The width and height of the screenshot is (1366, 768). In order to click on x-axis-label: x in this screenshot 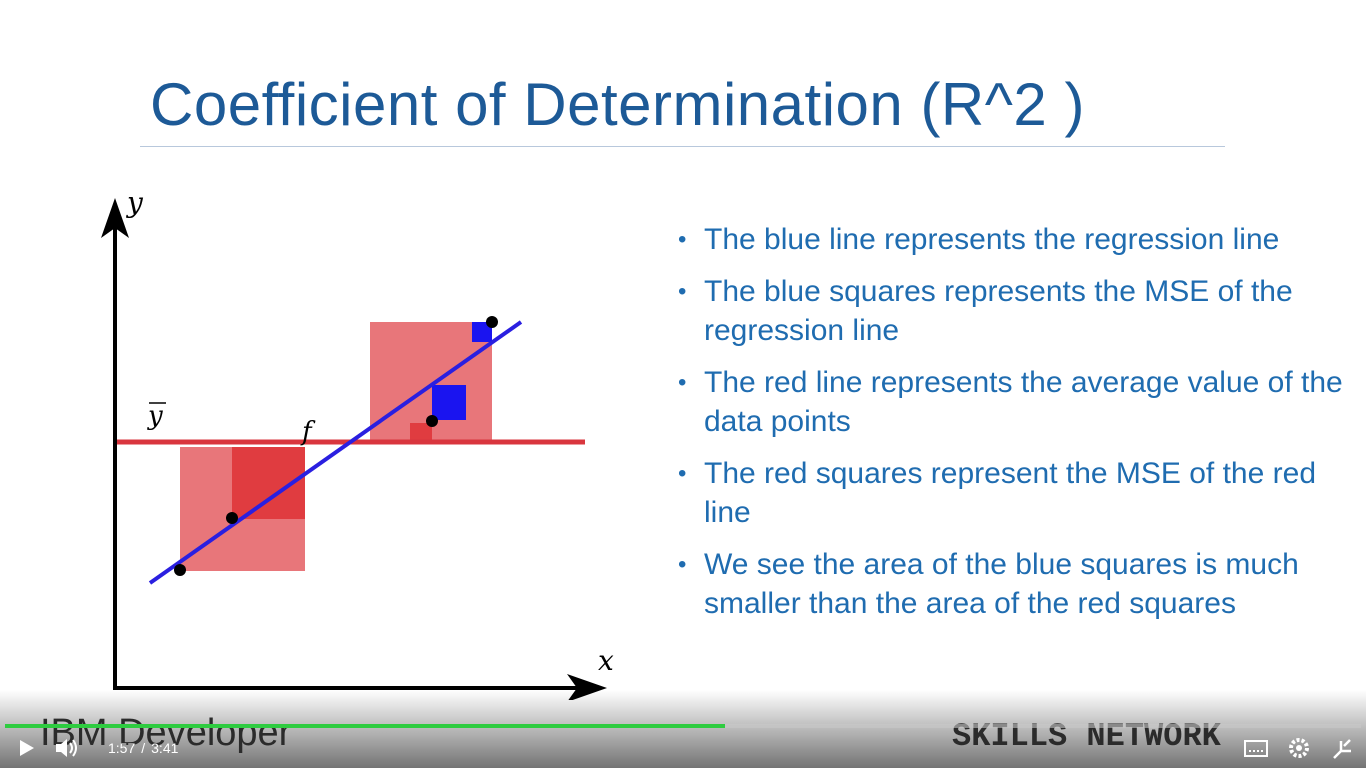, I will do `click(606, 660)`.